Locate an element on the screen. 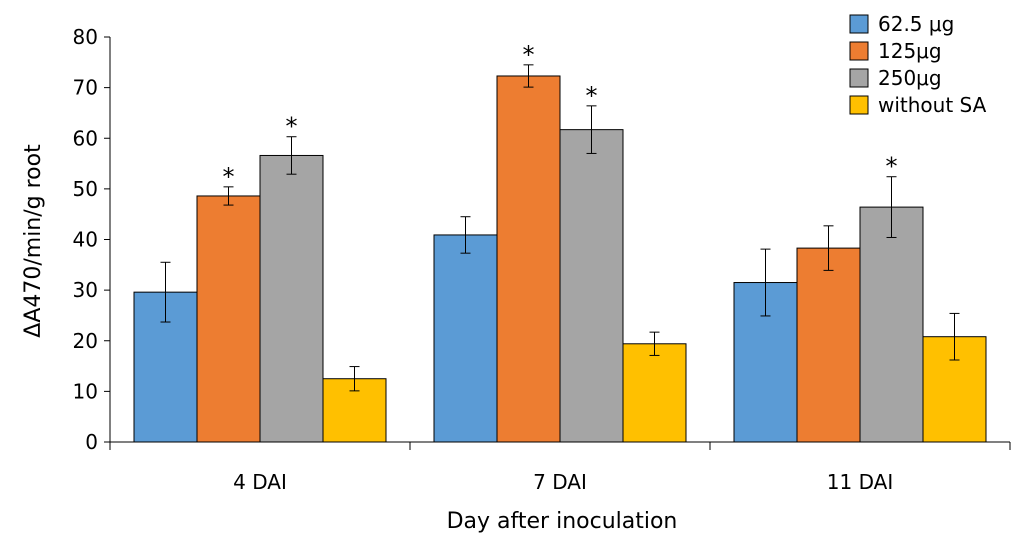 This screenshot has width=1014, height=533. y-tick-label-3: 30 is located at coordinates (85, 290).